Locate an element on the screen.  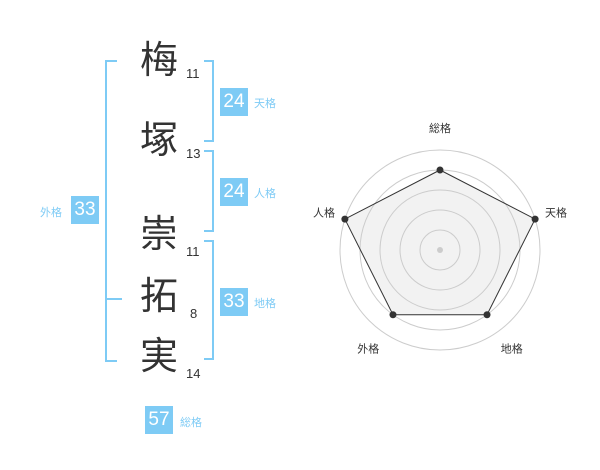
name-char: 塚 is located at coordinates (159, 140).